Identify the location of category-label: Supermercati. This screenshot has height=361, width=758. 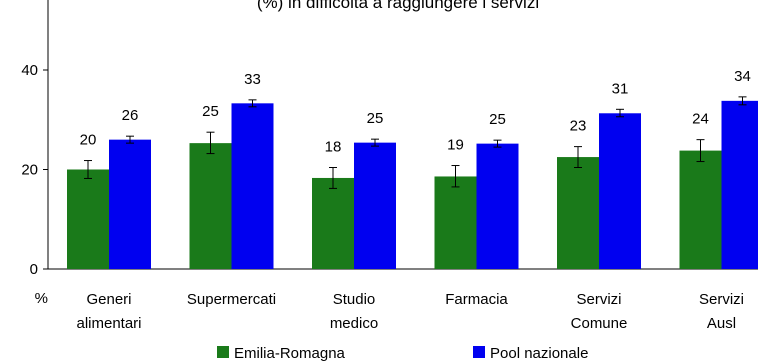
(231, 299).